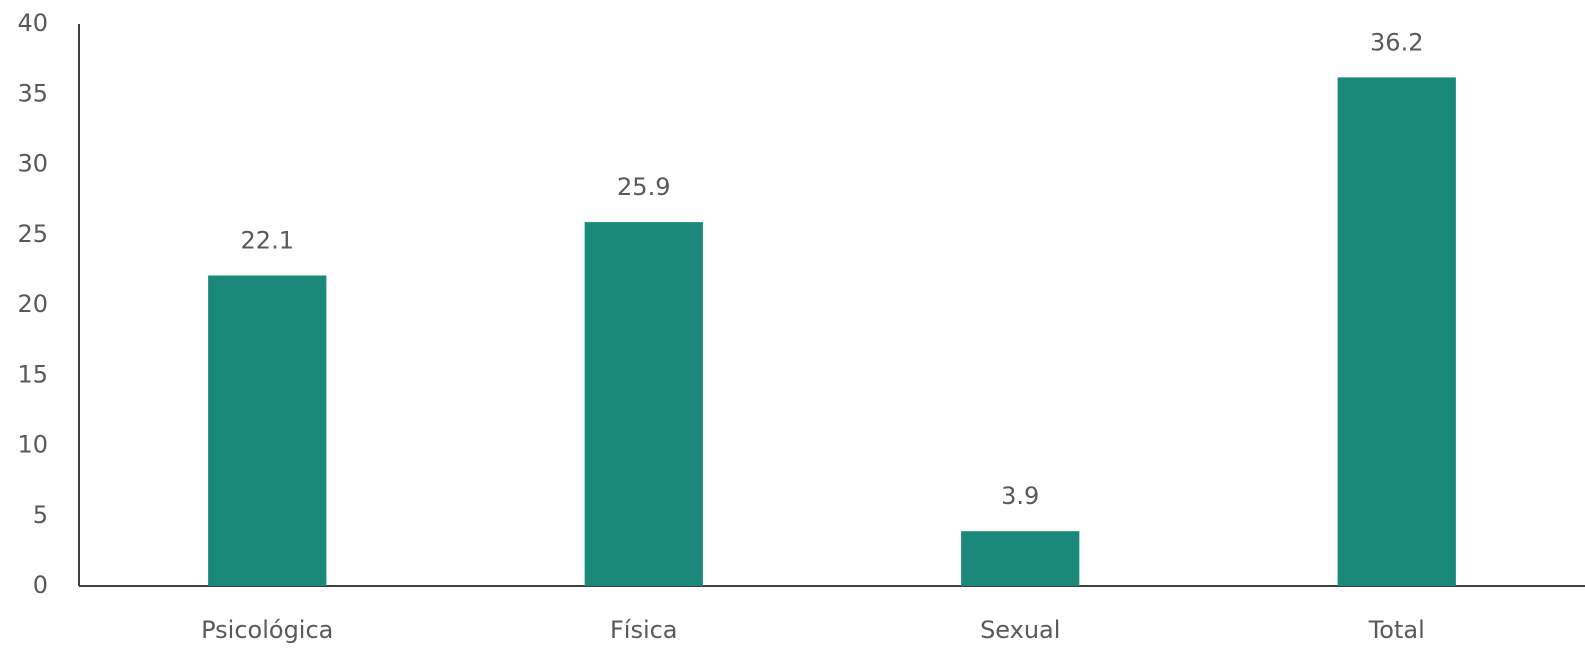 Image resolution: width=1585 pixels, height=652 pixels. Describe the element at coordinates (1020, 630) in the screenshot. I see `x-tick-label: Sexual` at that location.